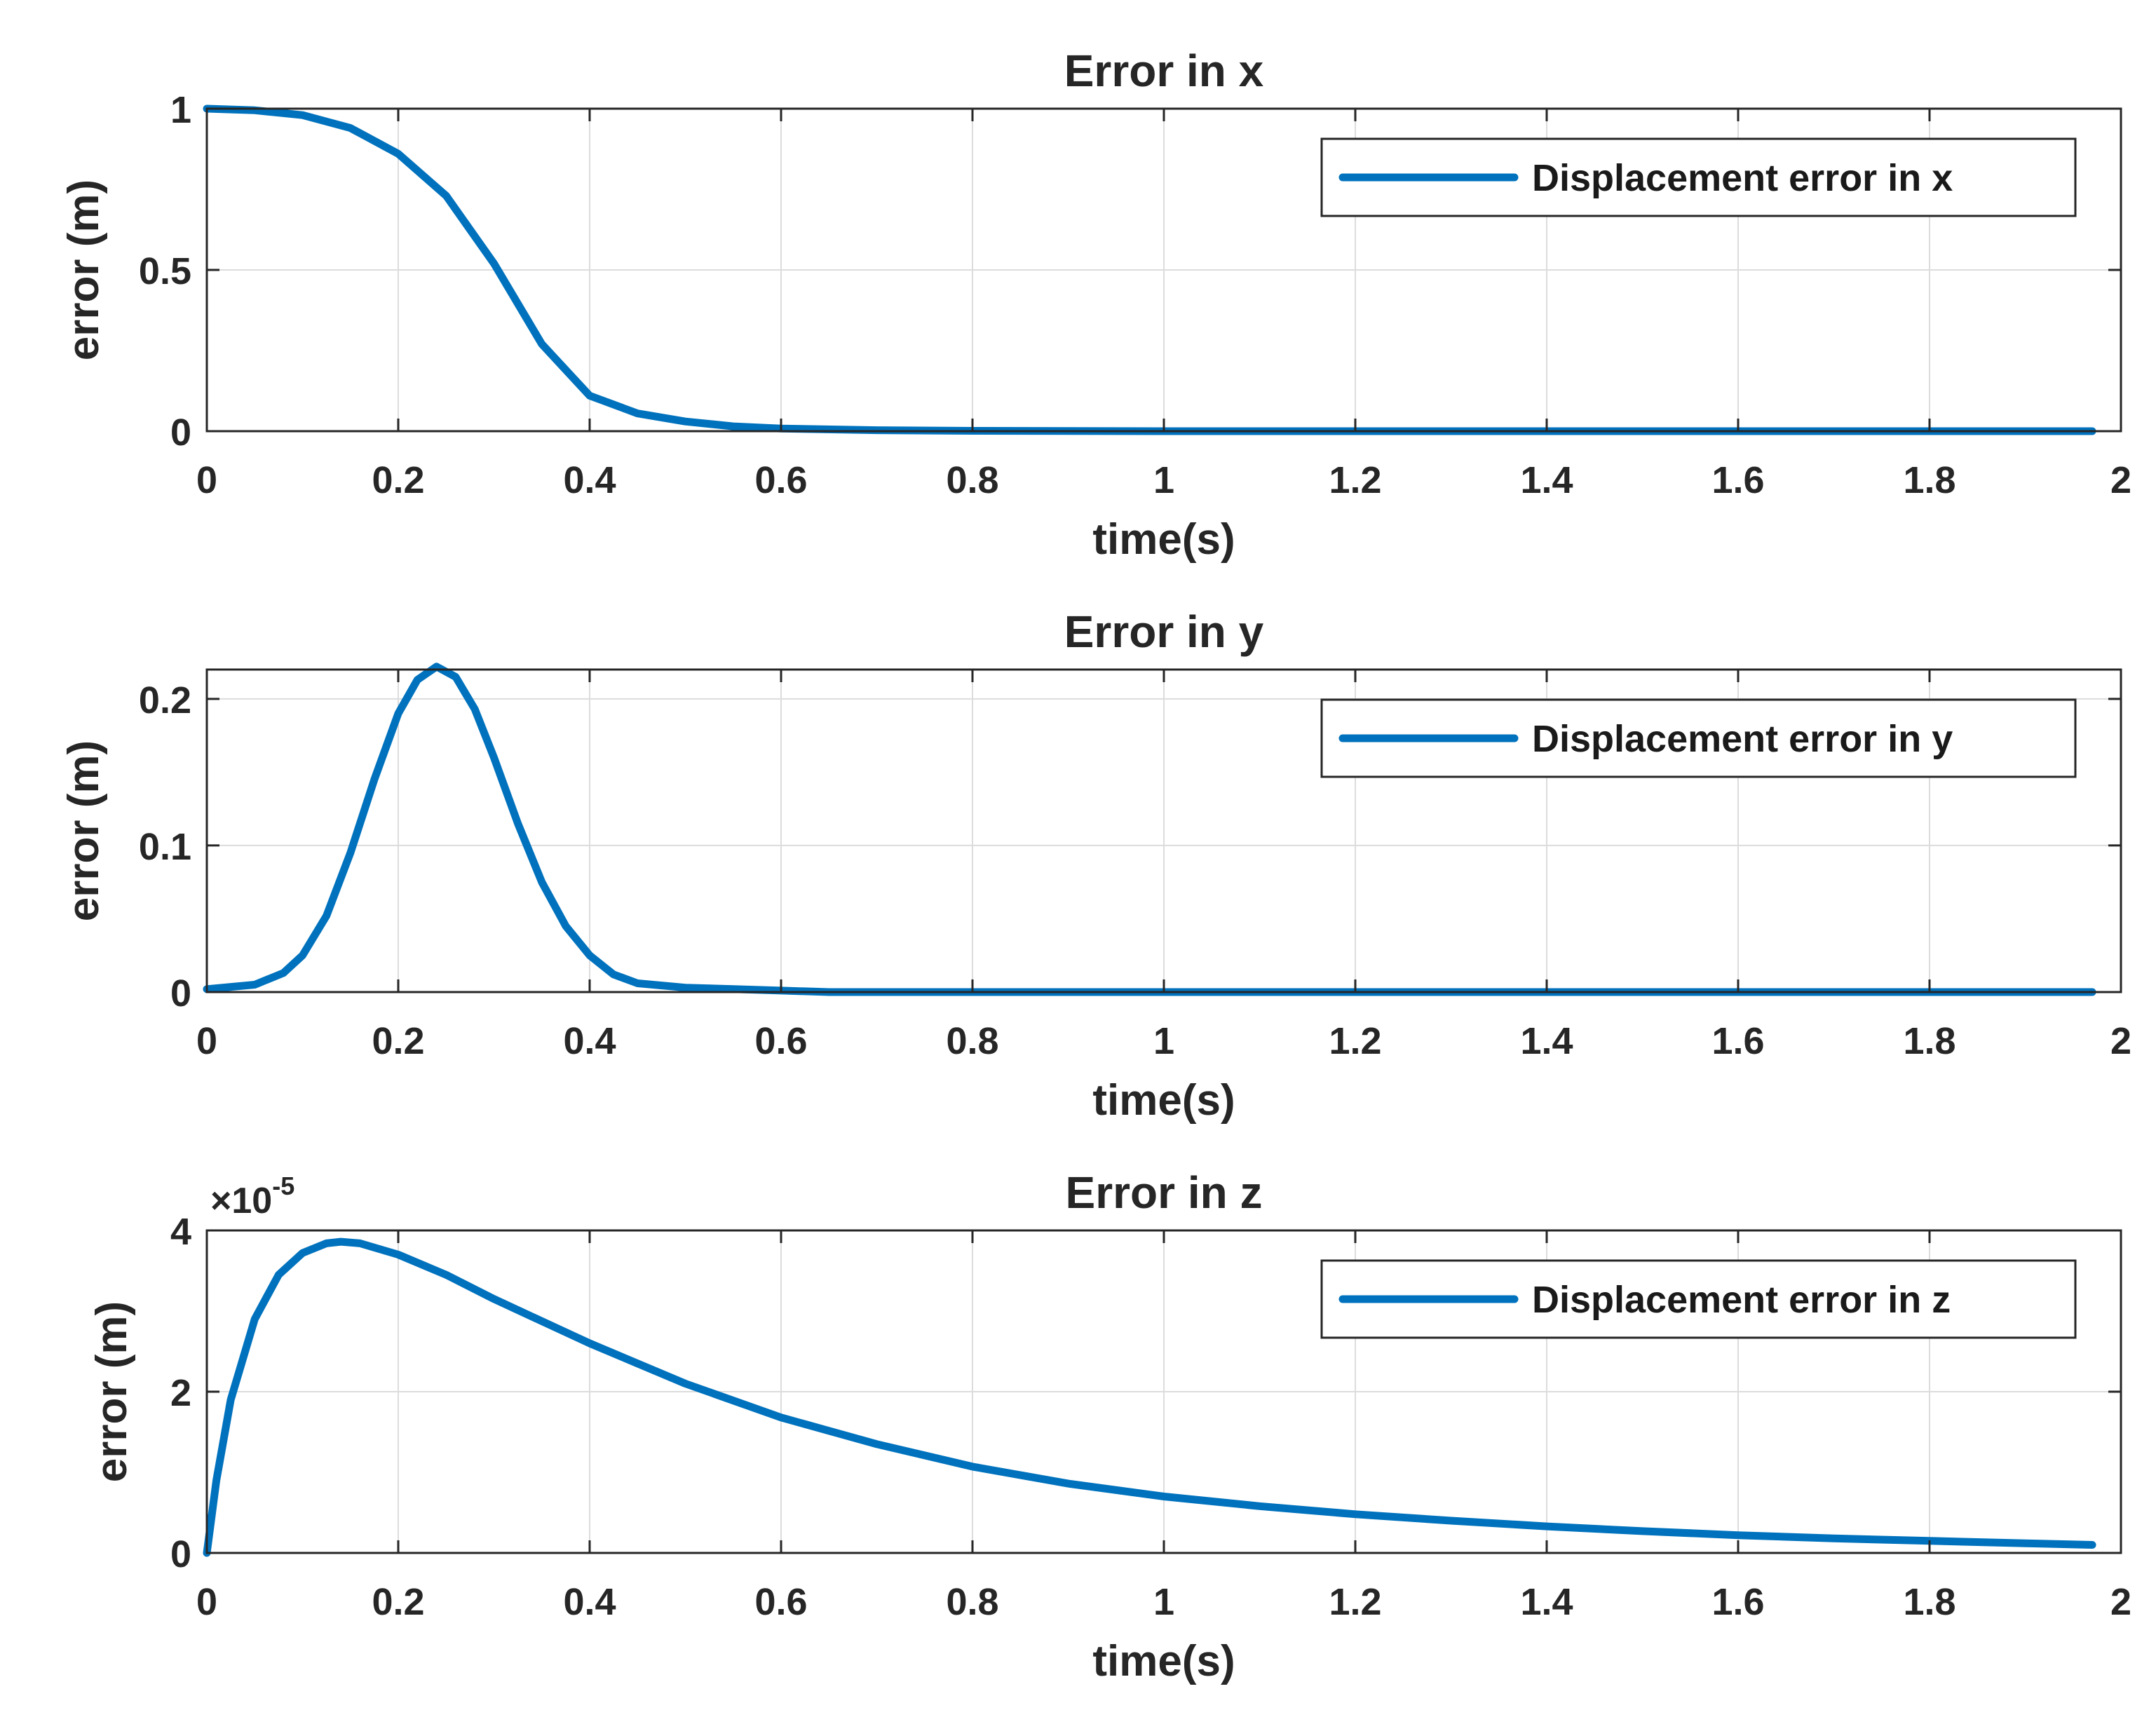 This screenshot has height=1717, width=2156. What do you see at coordinates (165, 700) in the screenshot?
I see `y-tick-label: 0.2` at bounding box center [165, 700].